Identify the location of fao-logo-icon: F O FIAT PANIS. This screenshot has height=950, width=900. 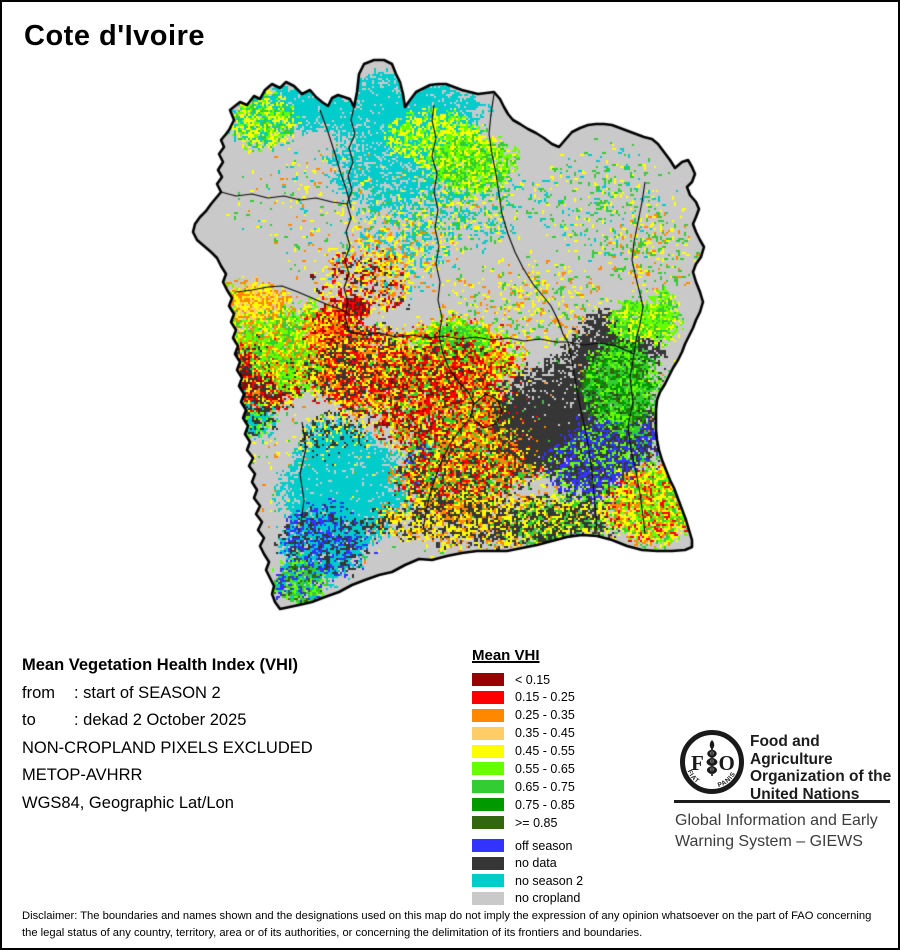
(712, 762).